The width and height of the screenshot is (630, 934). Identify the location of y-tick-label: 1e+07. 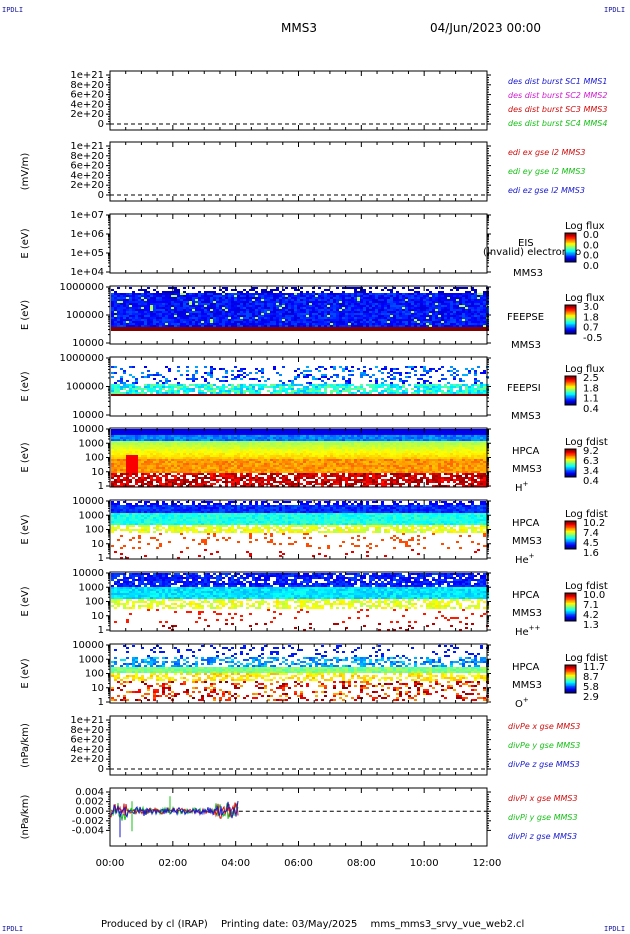
(87, 215).